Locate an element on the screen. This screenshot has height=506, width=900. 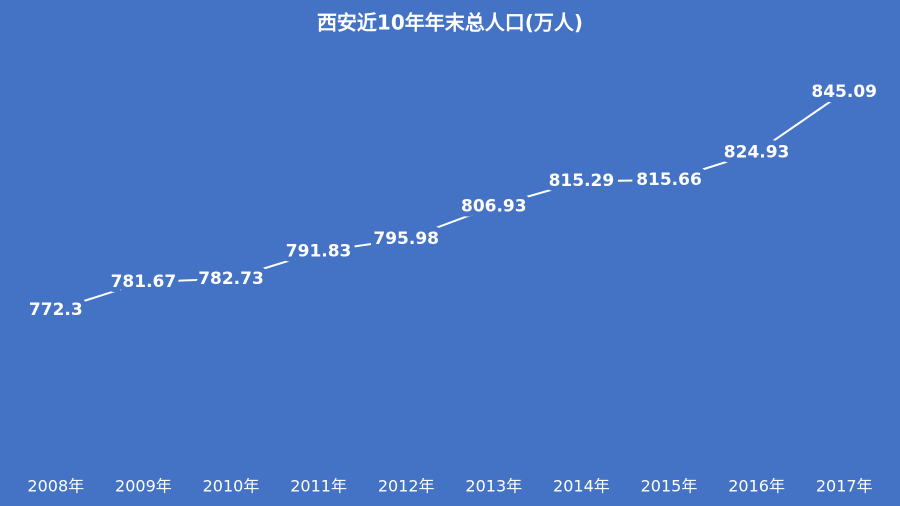
value-label: 815.66 is located at coordinates (669, 180).